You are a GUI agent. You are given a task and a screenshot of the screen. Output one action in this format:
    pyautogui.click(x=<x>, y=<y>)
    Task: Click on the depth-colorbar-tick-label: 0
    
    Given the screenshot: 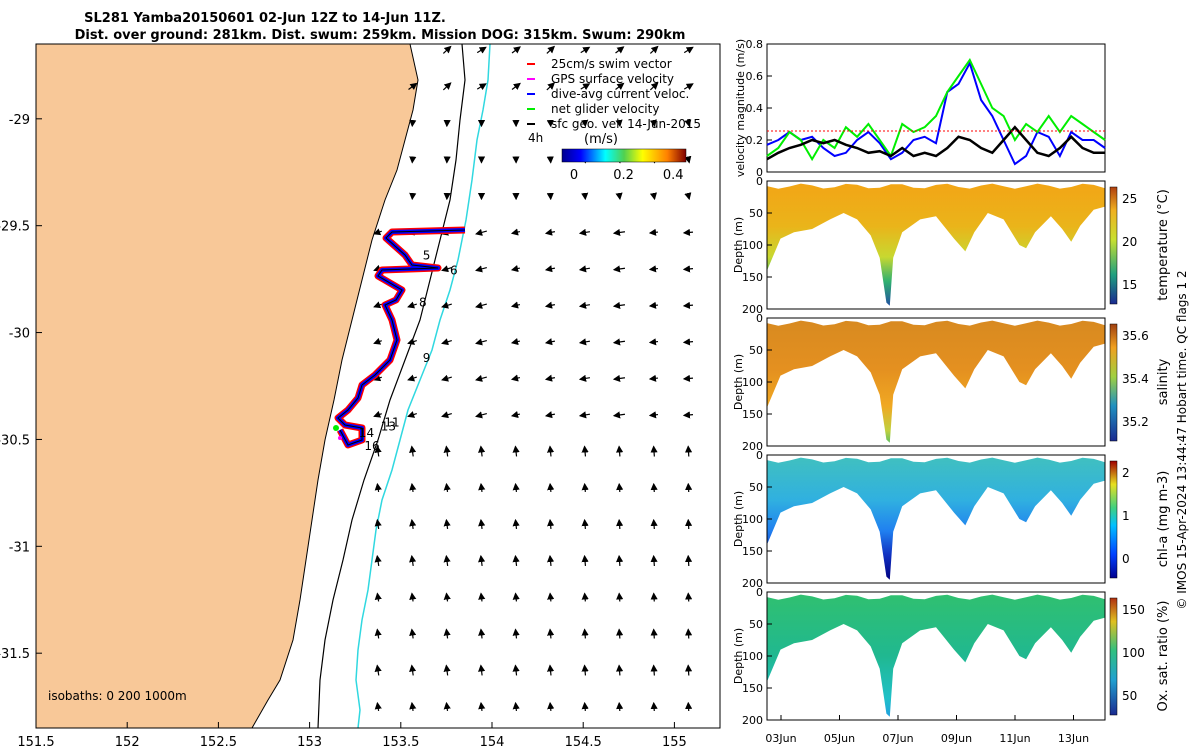 What is the action you would take?
    pyautogui.click(x=1126, y=559)
    